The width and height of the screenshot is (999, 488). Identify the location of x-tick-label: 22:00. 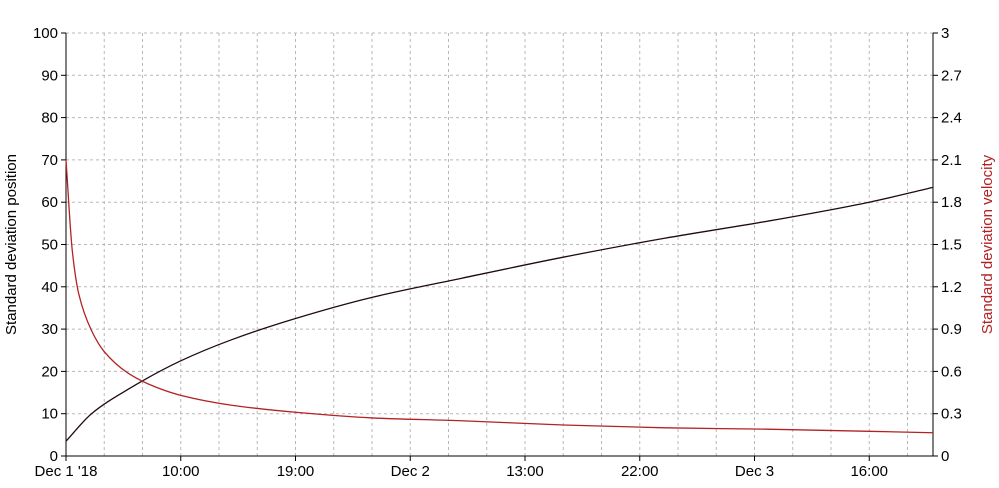
(640, 471).